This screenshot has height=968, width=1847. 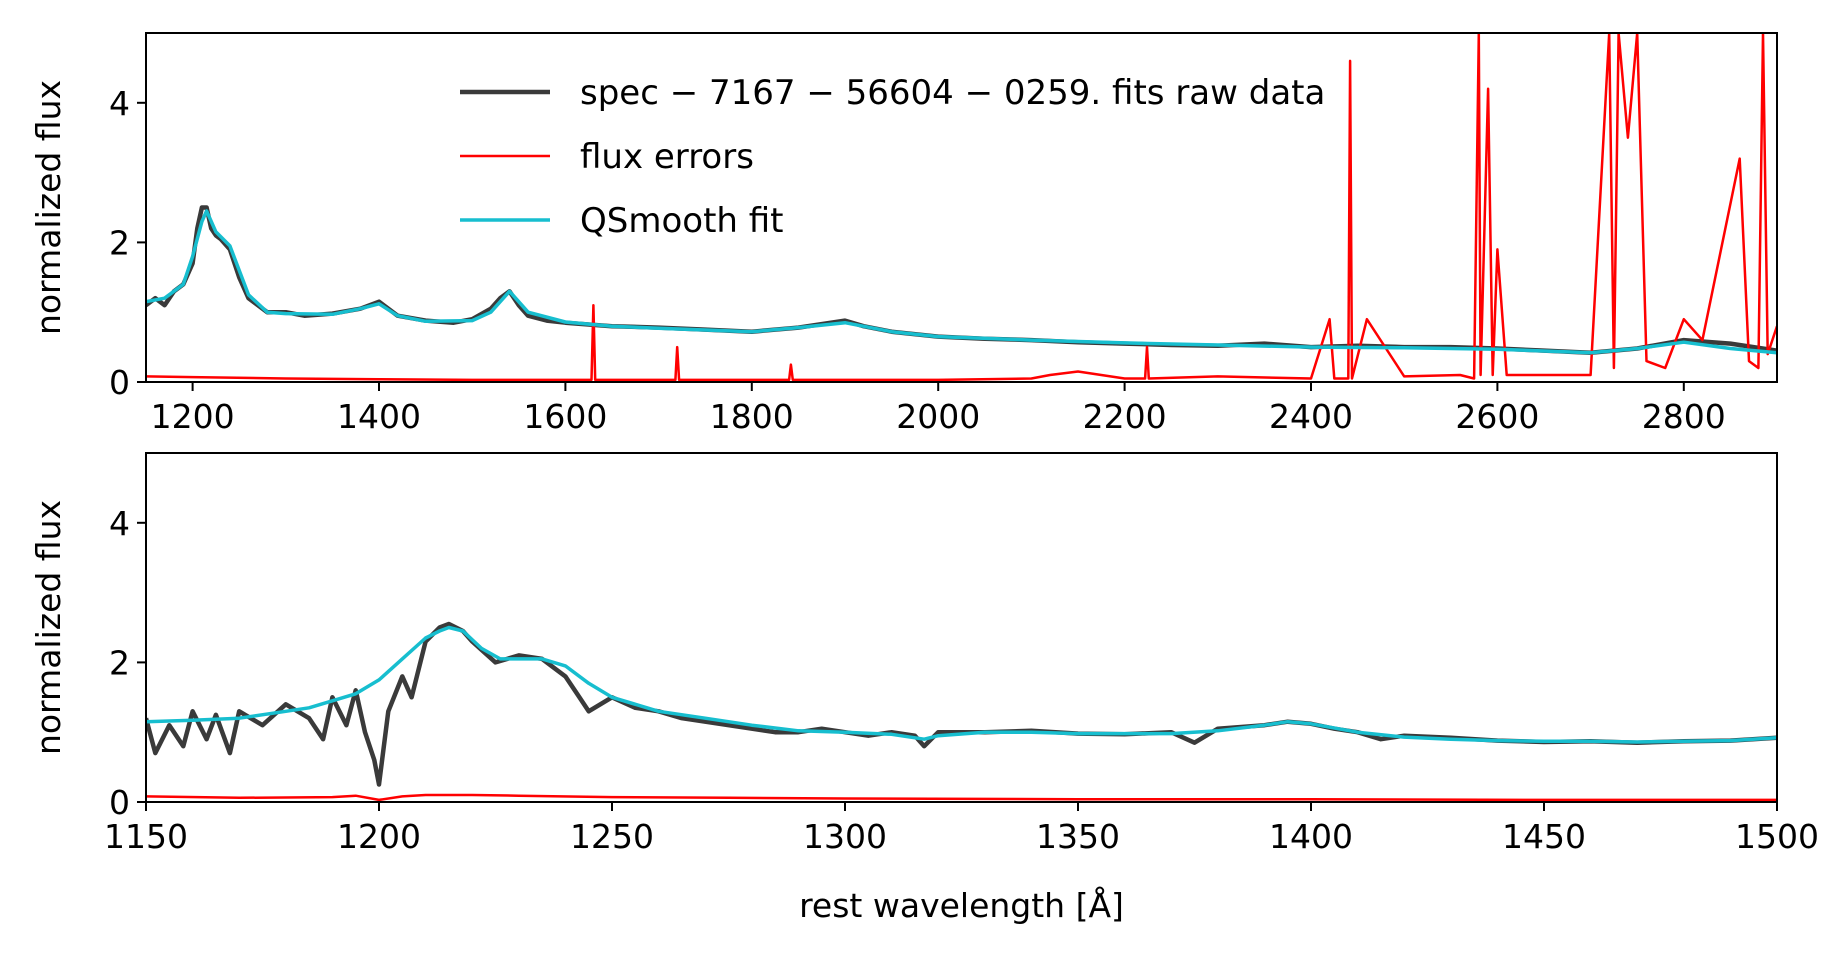 What do you see at coordinates (961, 905) in the screenshot?
I see `x-axis-label: rest wavelength [Å]` at bounding box center [961, 905].